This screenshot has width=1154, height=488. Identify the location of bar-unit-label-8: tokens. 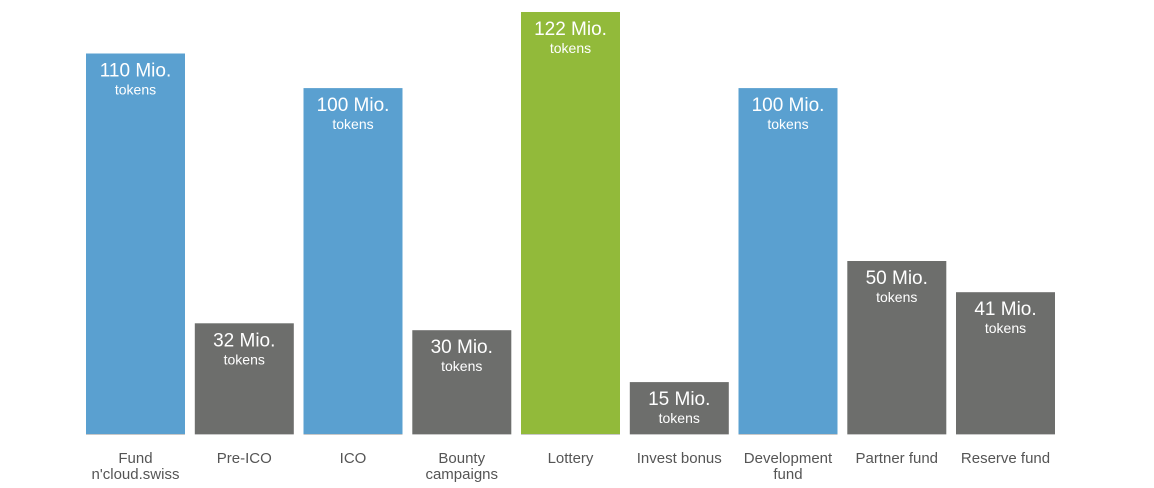
(1005, 328).